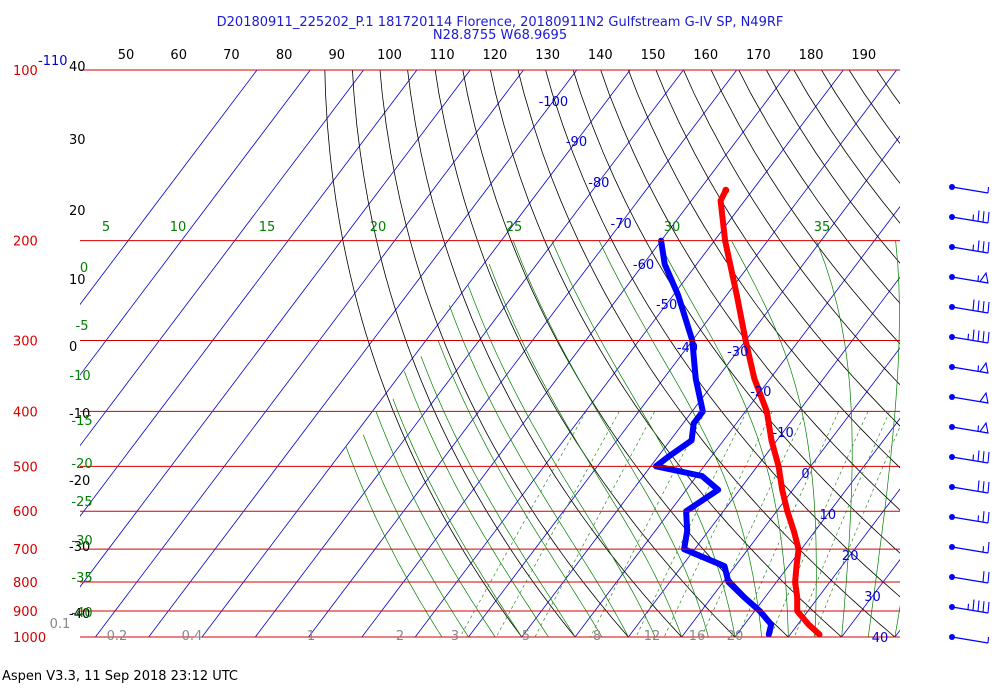 Image resolution: width=1000 pixels, height=700 pixels. Describe the element at coordinates (77, 67) in the screenshot. I see `altitude-label: 40` at that location.